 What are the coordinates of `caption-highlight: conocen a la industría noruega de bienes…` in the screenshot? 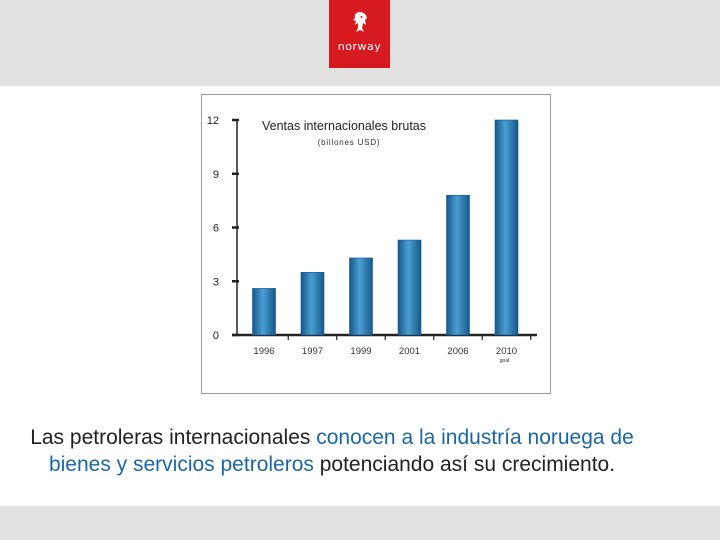 It's located at (341, 451).